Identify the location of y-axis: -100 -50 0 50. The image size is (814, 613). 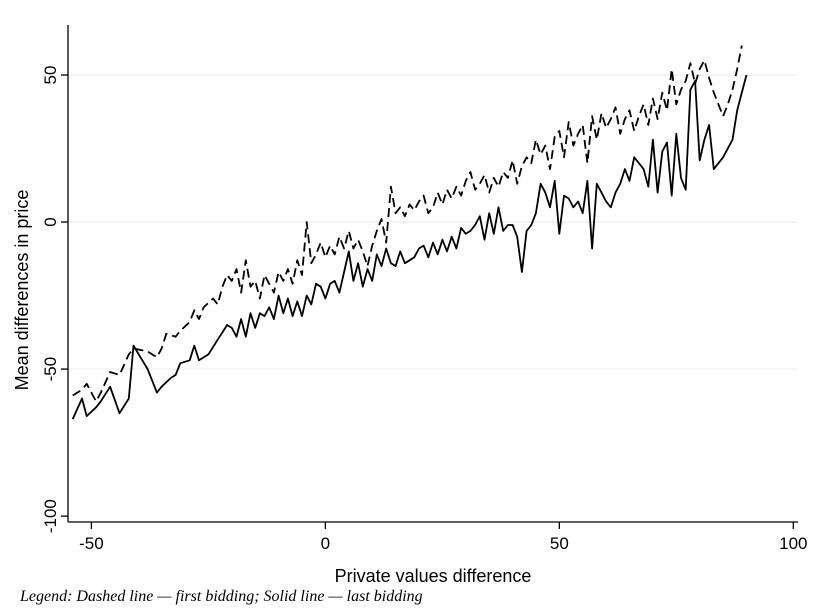
(54, 299).